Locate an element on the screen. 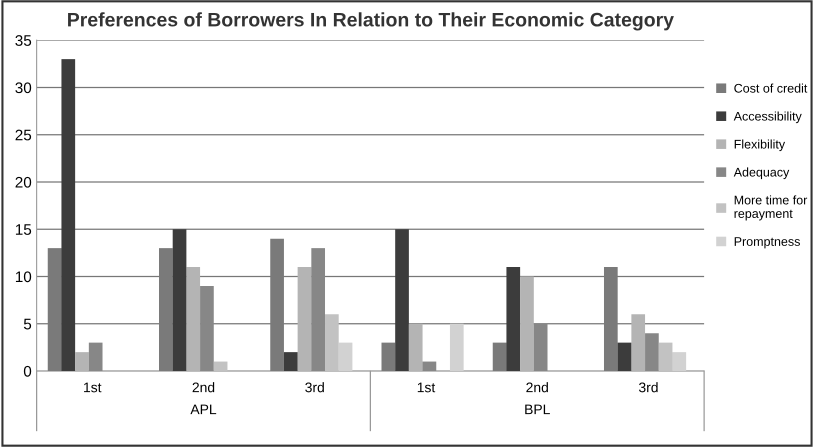  y-tick-label: 30 is located at coordinates (23, 88).